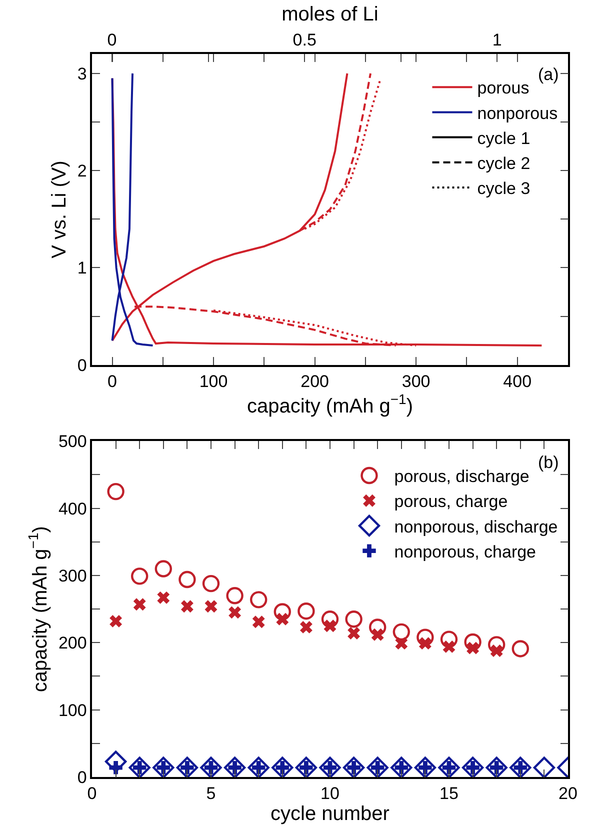 Image resolution: width=589 pixels, height=831 pixels. What do you see at coordinates (517, 113) in the screenshot?
I see `legend-label: nonporous` at bounding box center [517, 113].